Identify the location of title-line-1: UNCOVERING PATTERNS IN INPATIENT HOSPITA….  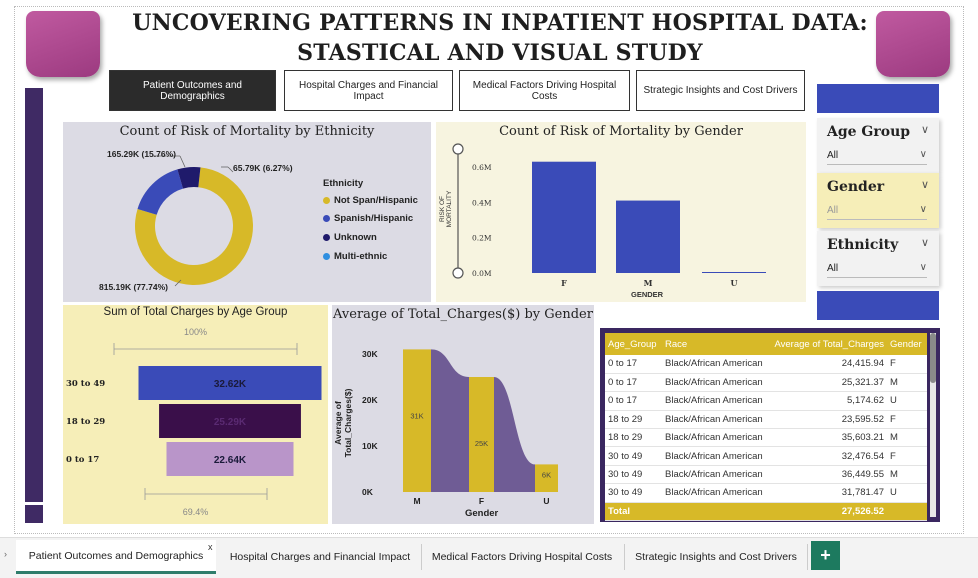
(500, 23).